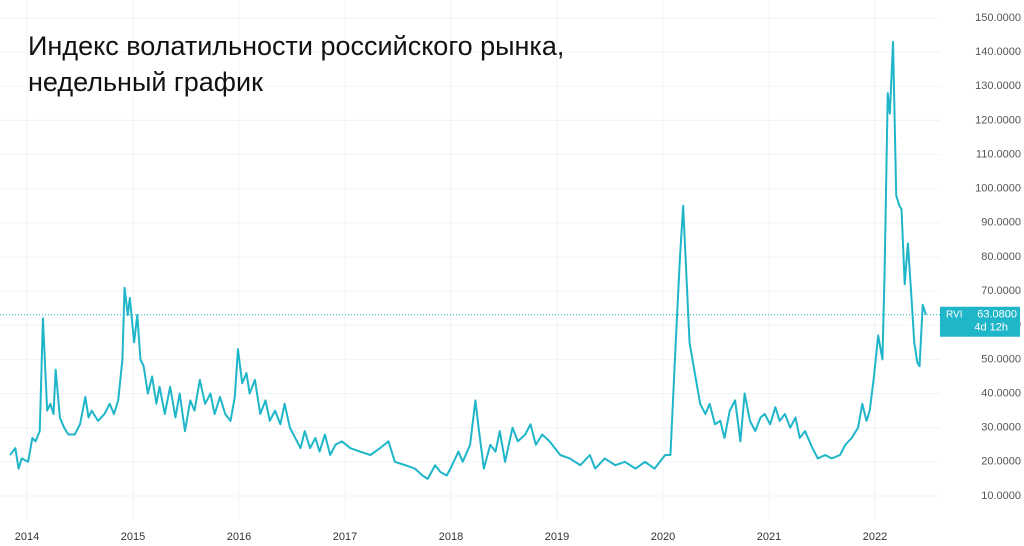  What do you see at coordinates (769, 537) in the screenshot?
I see `x-tick-label: 2021` at bounding box center [769, 537].